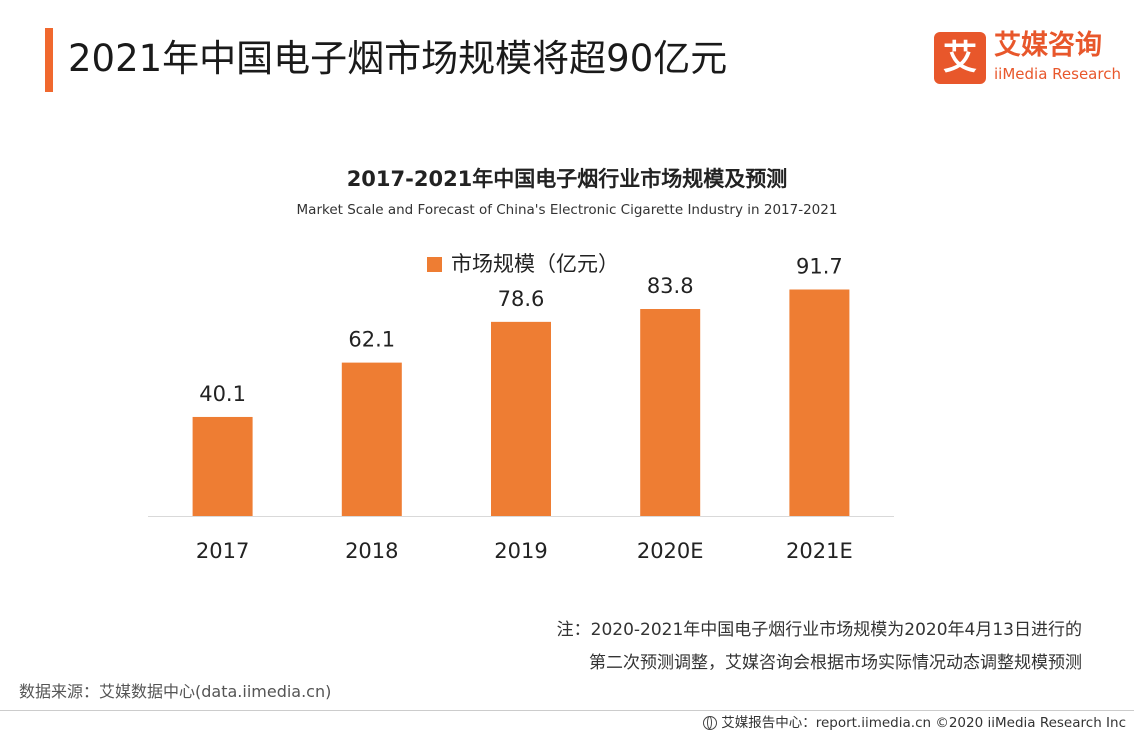  What do you see at coordinates (520, 551) in the screenshot?
I see `x-tick-2019: 2019` at bounding box center [520, 551].